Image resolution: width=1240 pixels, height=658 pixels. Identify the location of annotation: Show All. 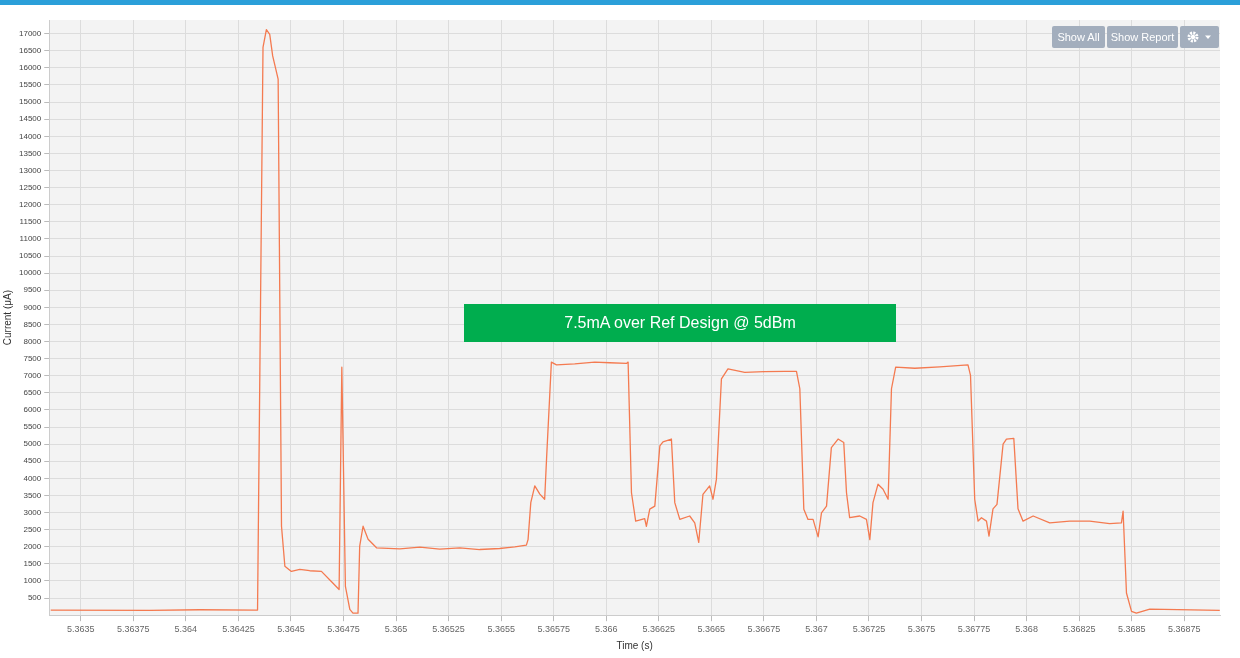
(1078, 37).